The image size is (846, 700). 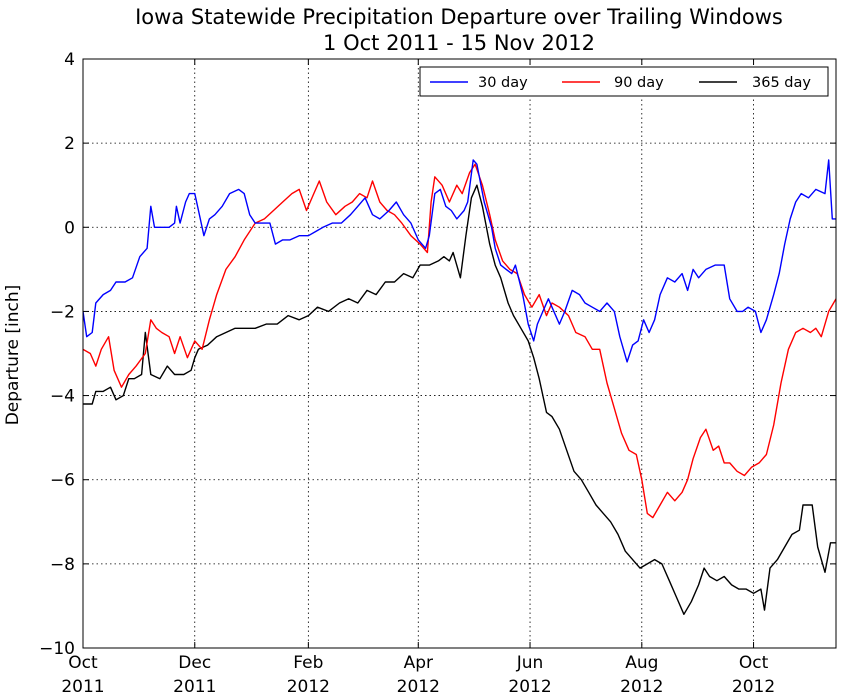 What do you see at coordinates (639, 83) in the screenshot?
I see `legend-label: 90 day` at bounding box center [639, 83].